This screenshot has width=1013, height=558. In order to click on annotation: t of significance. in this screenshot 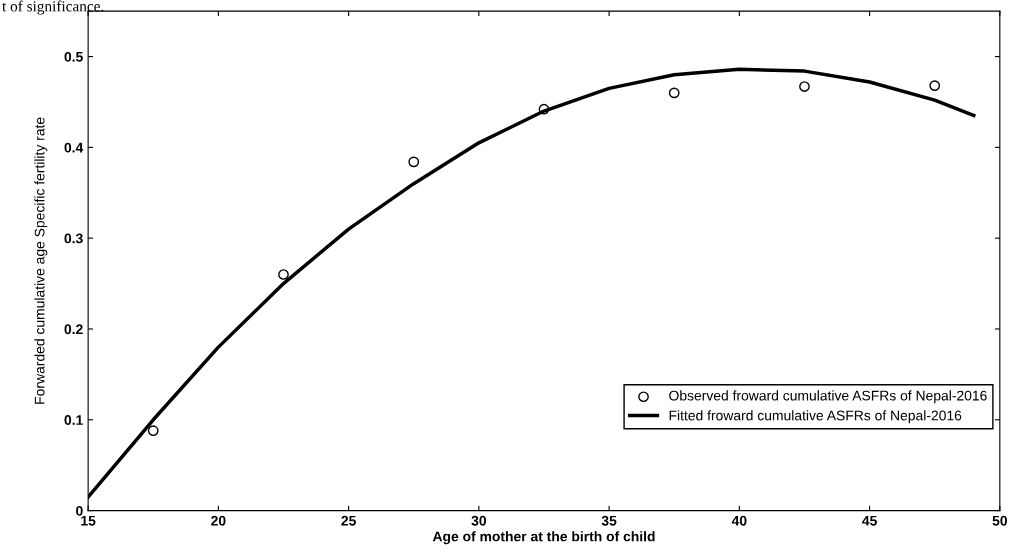, I will do `click(53, 7)`.